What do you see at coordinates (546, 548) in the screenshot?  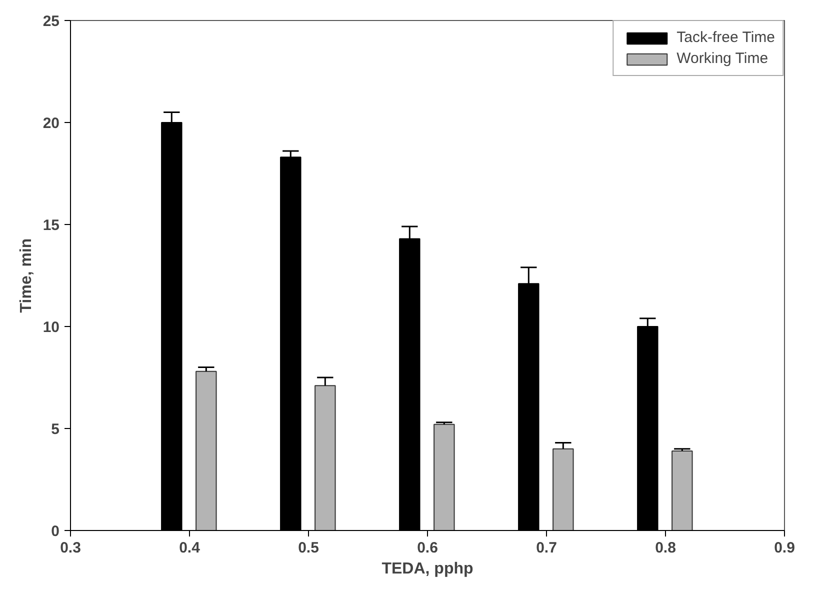 I see `x-tick-label: 0.7` at bounding box center [546, 548].